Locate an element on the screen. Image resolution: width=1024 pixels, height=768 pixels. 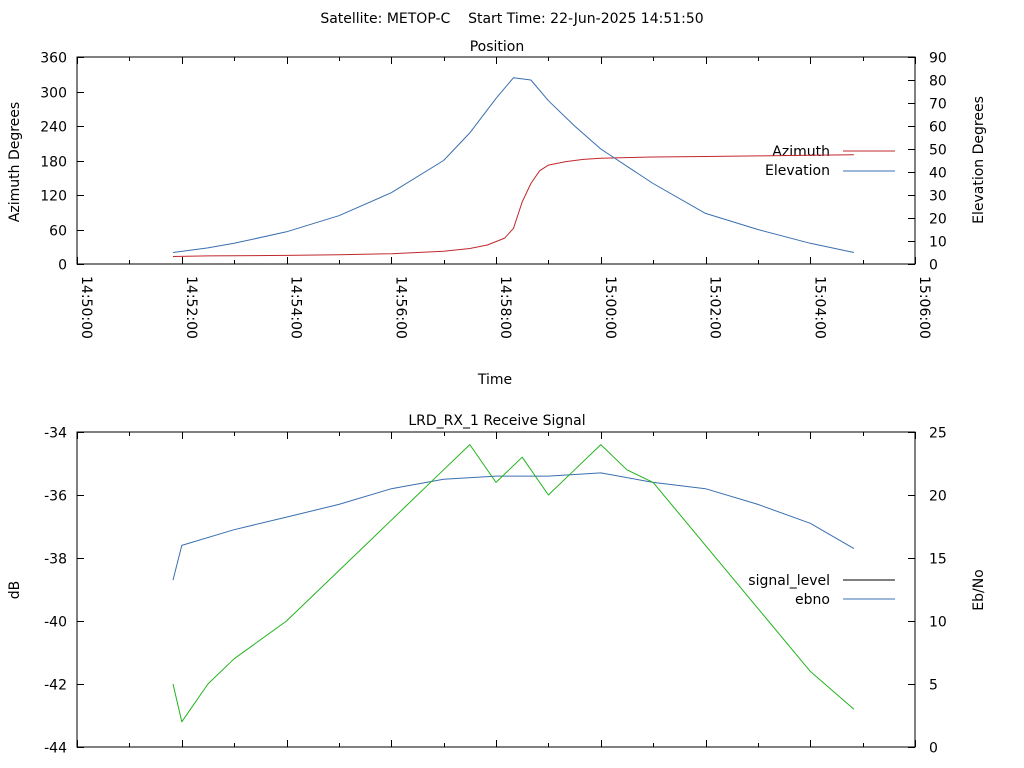
signal-legend: signal_level ebno is located at coordinates (821, 590).